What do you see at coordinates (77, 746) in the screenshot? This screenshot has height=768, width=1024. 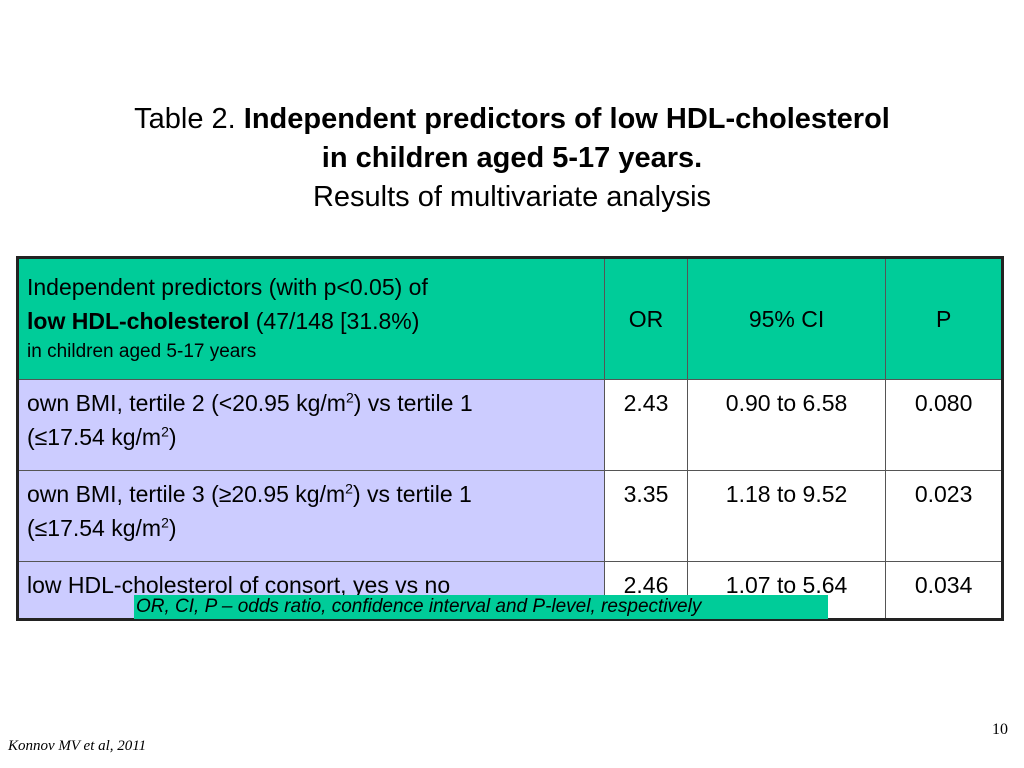 I see `citation: Konnov MV et al, 2011` at bounding box center [77, 746].